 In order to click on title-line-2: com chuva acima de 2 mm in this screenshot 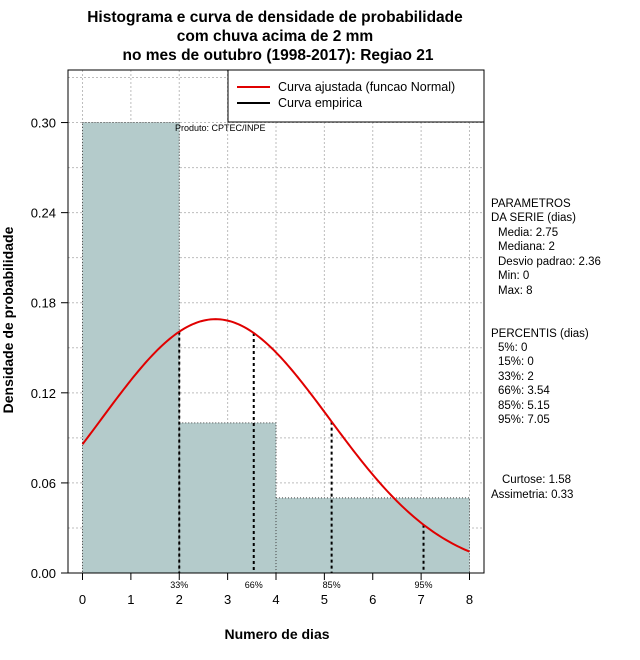, I will do `click(275, 36)`.